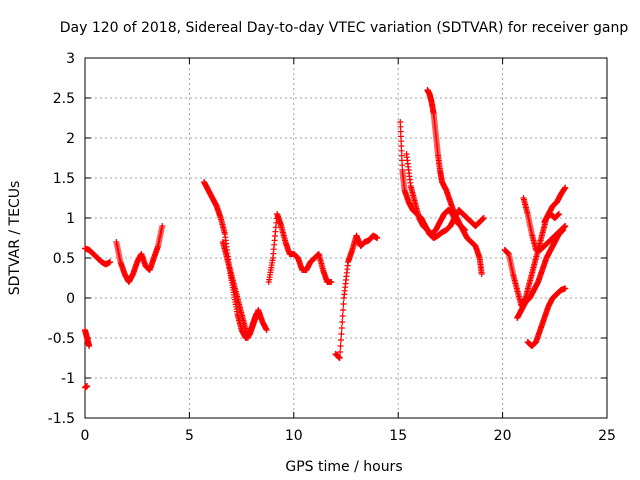 The height and width of the screenshot is (480, 640). Describe the element at coordinates (546, 317) in the screenshot. I see `series-s15` at that location.